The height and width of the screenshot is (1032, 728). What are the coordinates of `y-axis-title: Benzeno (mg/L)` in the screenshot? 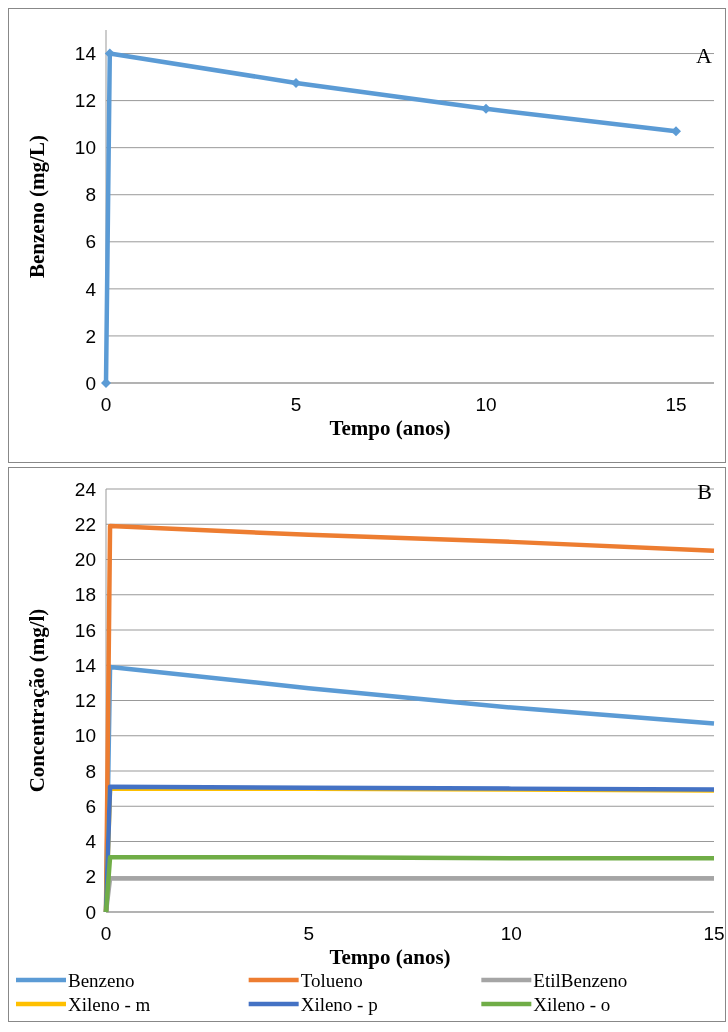 It's located at (37, 206).